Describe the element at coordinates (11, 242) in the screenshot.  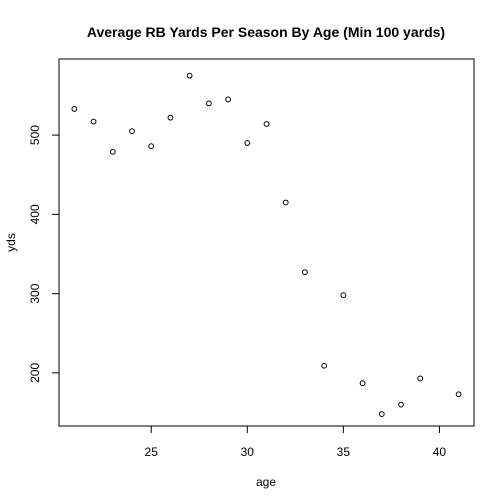
I see `y-axis-label: yds` at that location.